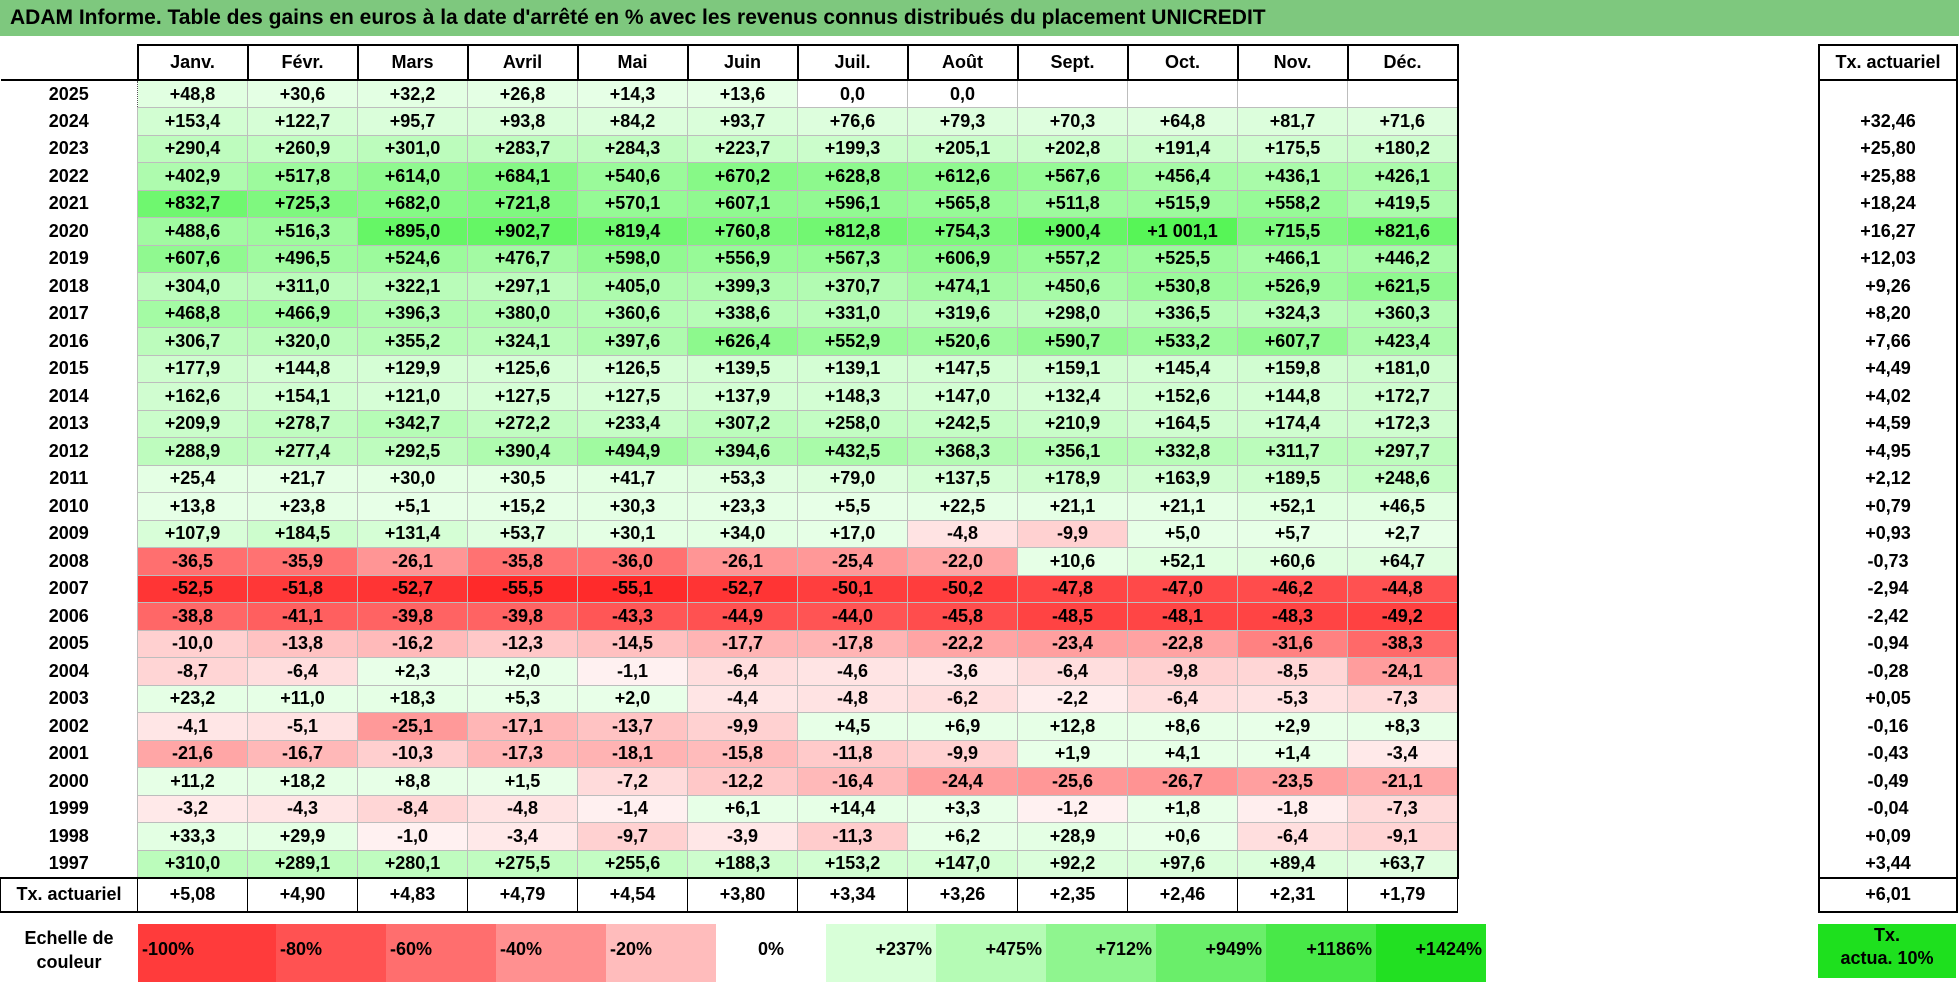  Describe the element at coordinates (192, 808) in the screenshot. I see `gain-cell: -3,2` at that location.